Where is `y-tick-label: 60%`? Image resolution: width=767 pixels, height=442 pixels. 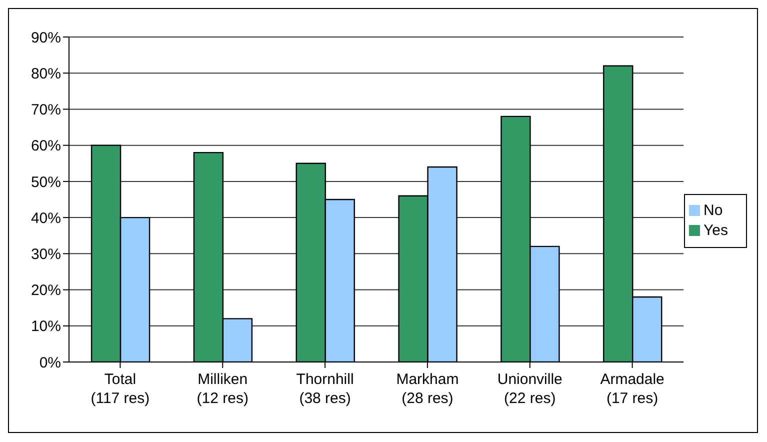
y-tick-label: 60% is located at coordinates (45, 146).